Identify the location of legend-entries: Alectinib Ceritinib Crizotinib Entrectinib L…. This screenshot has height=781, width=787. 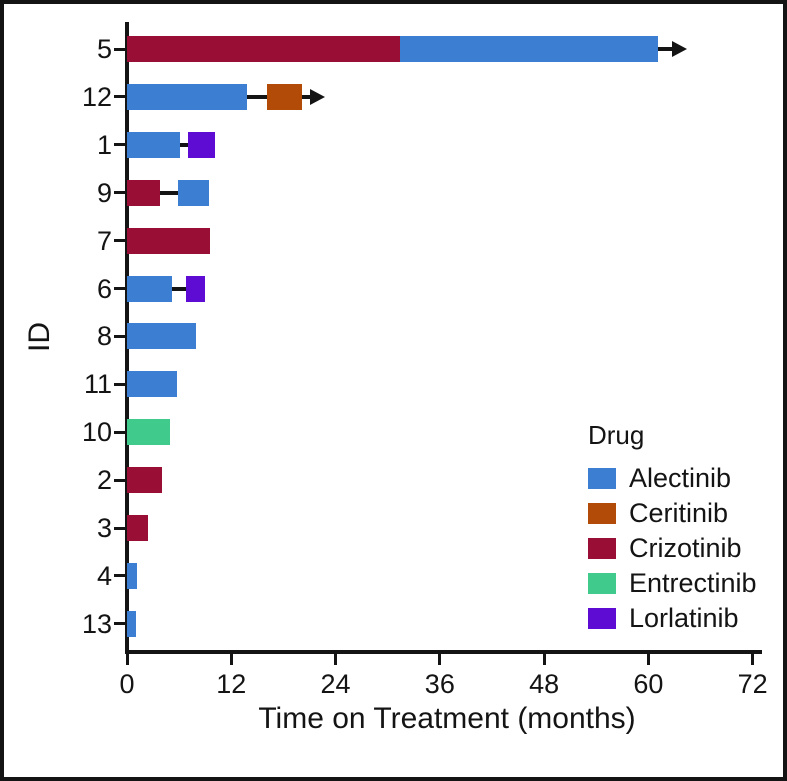
(672, 548).